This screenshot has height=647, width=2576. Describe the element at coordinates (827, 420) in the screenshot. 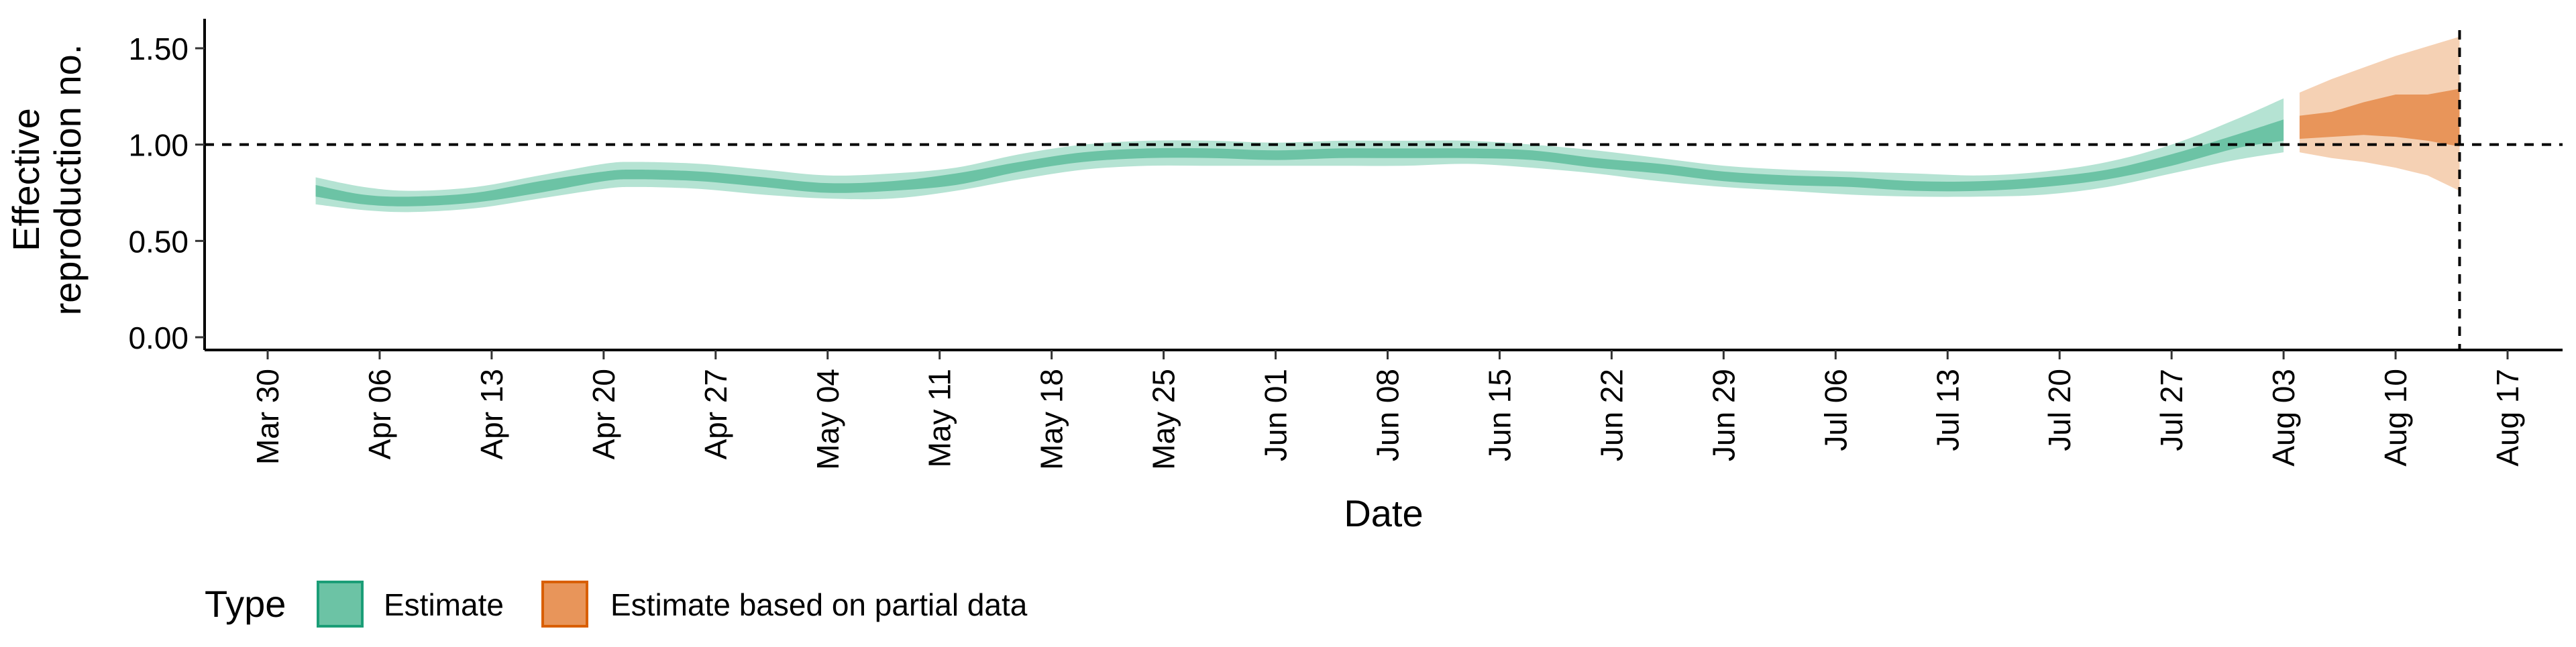

I see `x-tick-label: May 04` at that location.